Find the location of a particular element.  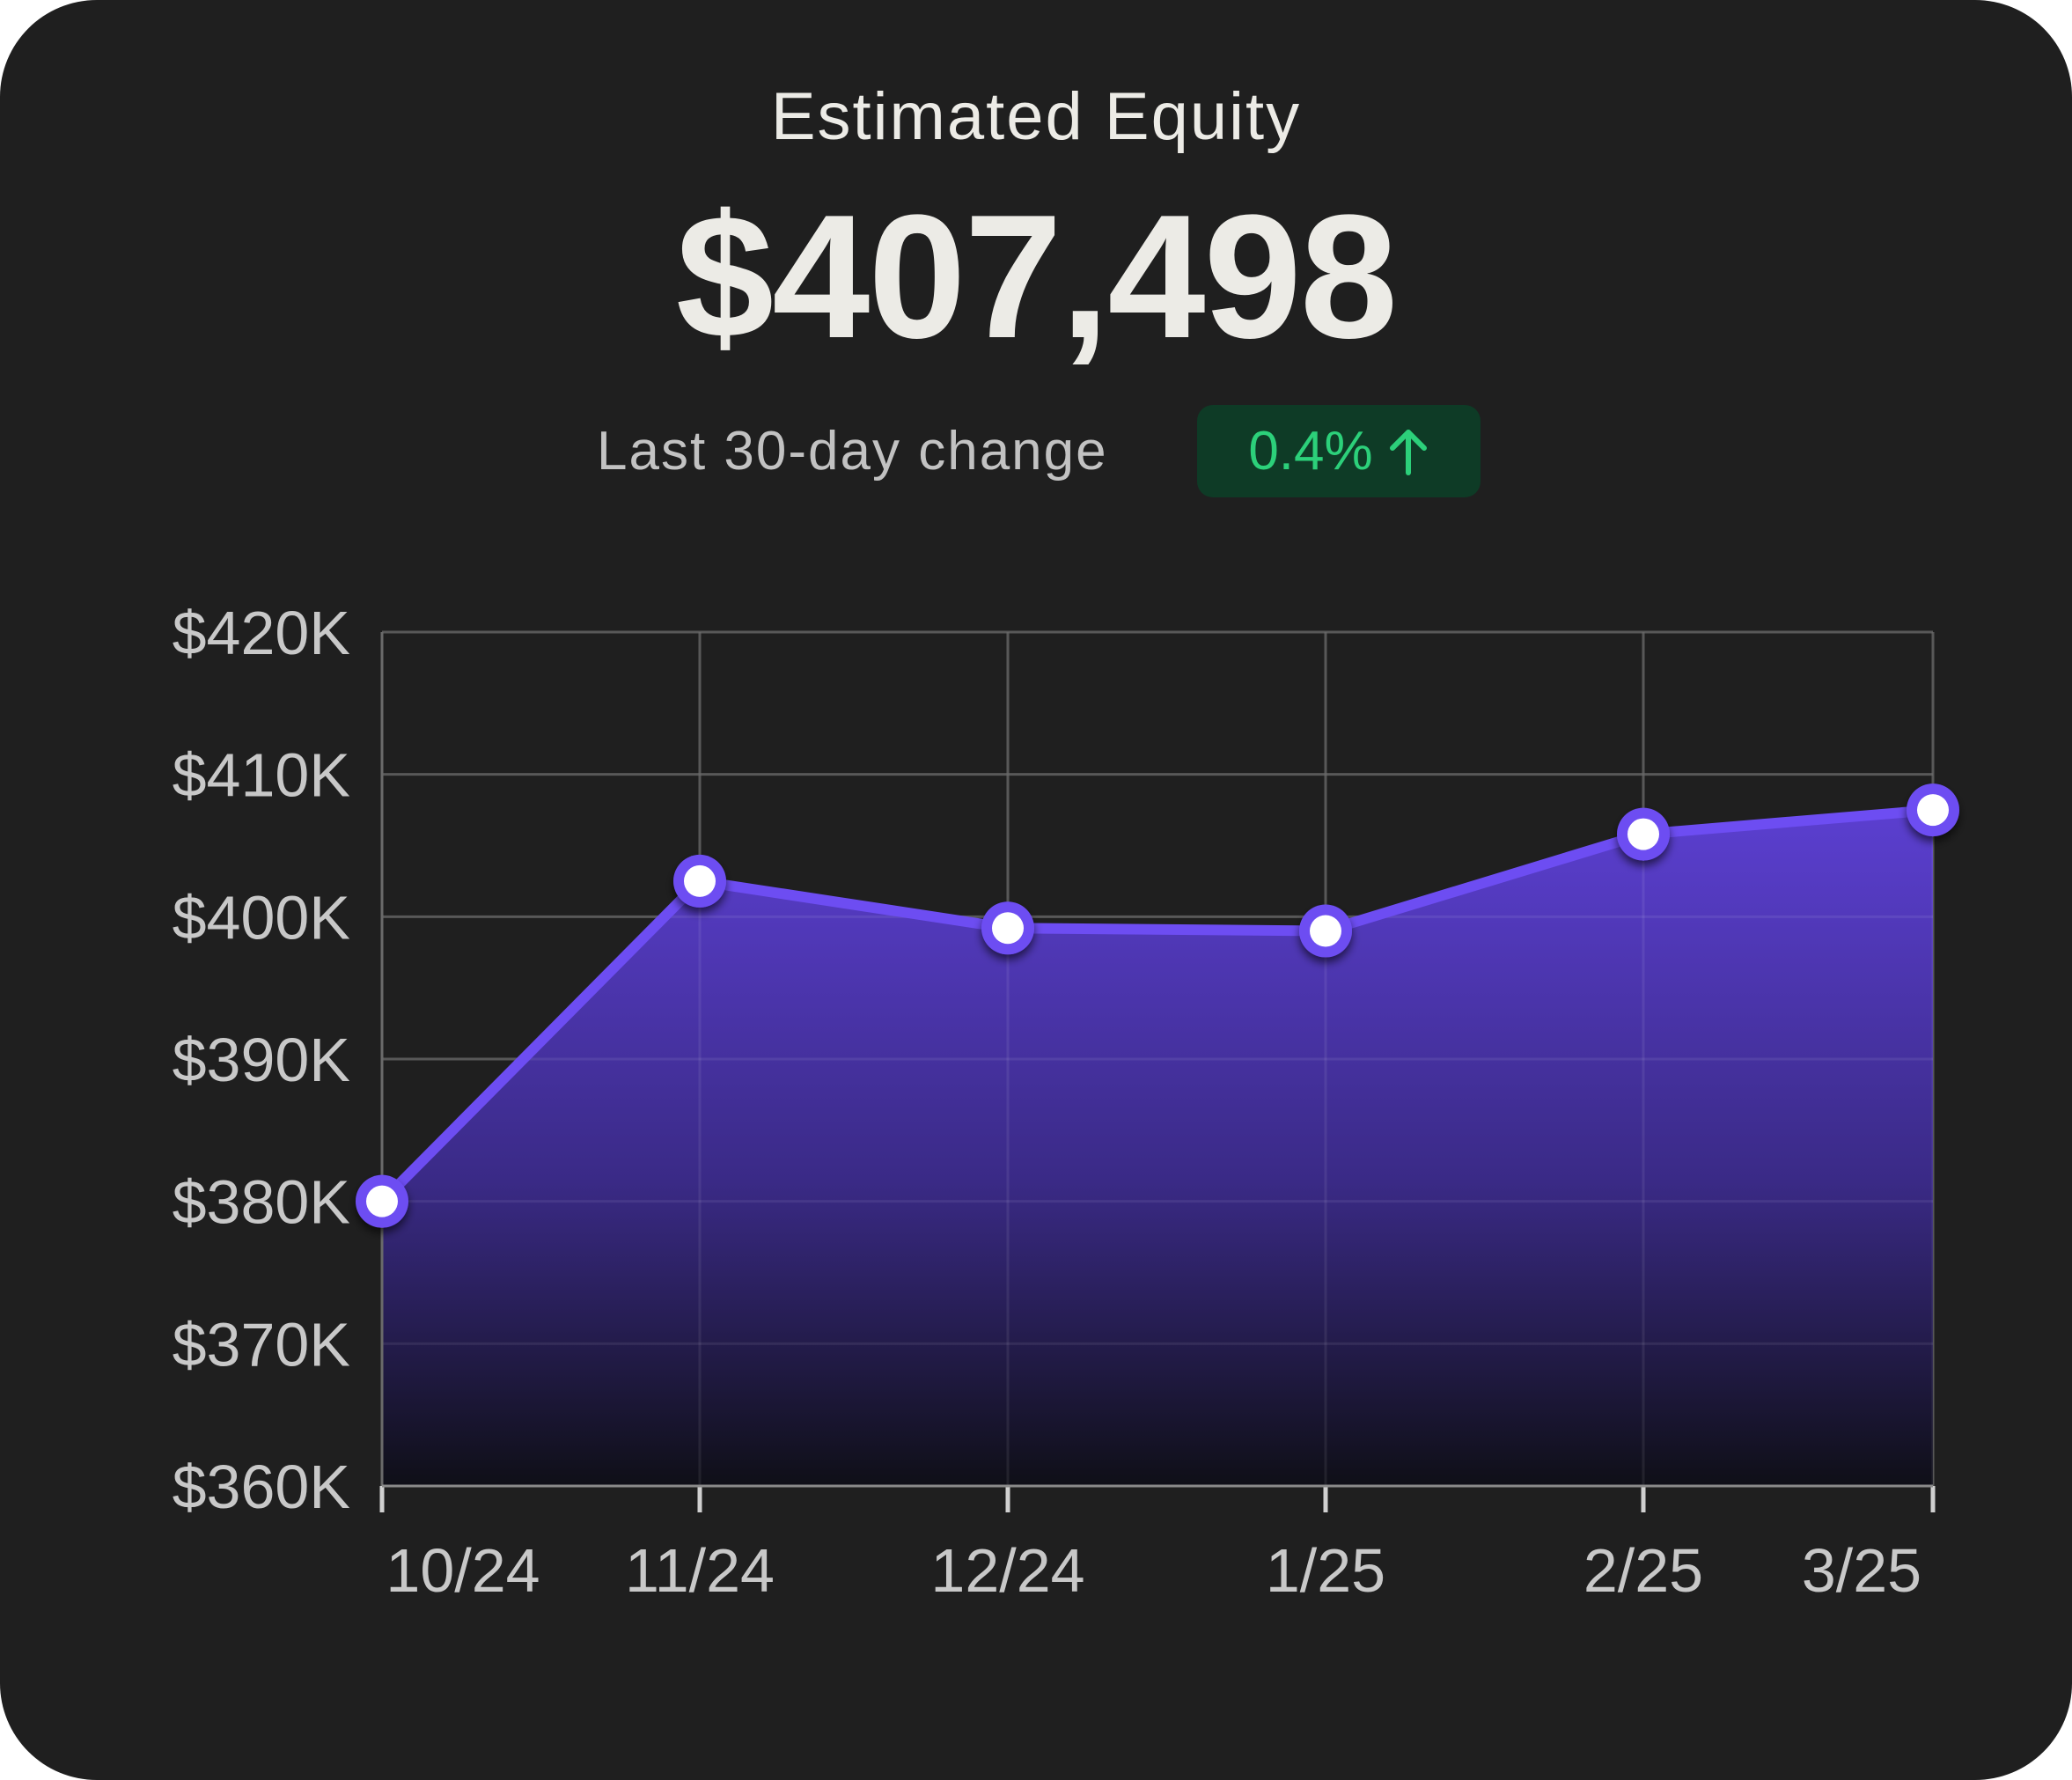

change-label: Last 30-day change is located at coordinates (852, 451).